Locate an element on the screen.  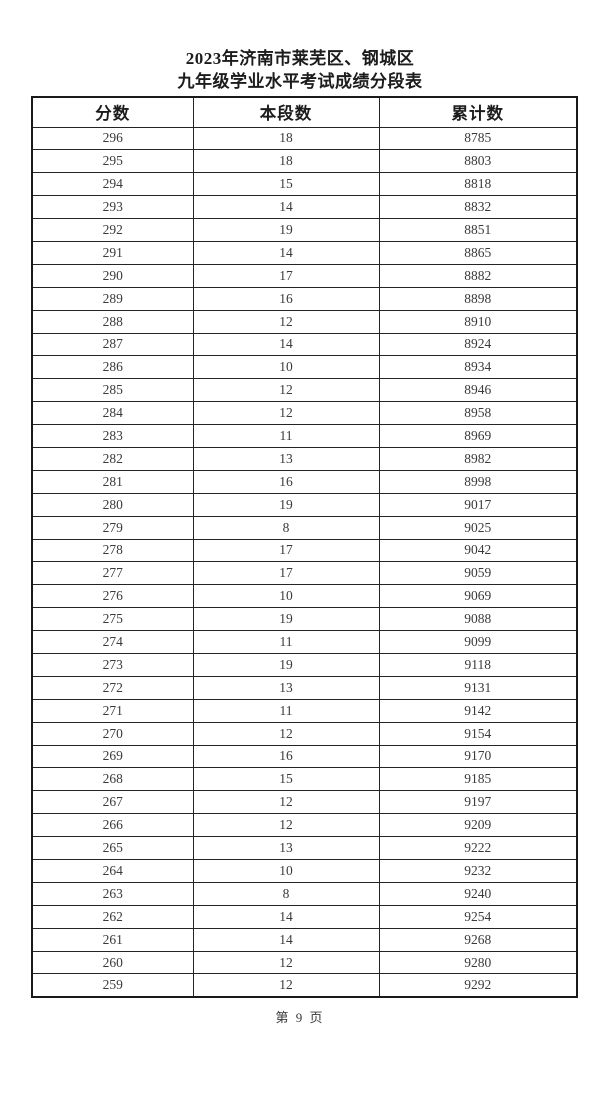
table-row: 285 12 8946 is located at coordinates (304, 390).